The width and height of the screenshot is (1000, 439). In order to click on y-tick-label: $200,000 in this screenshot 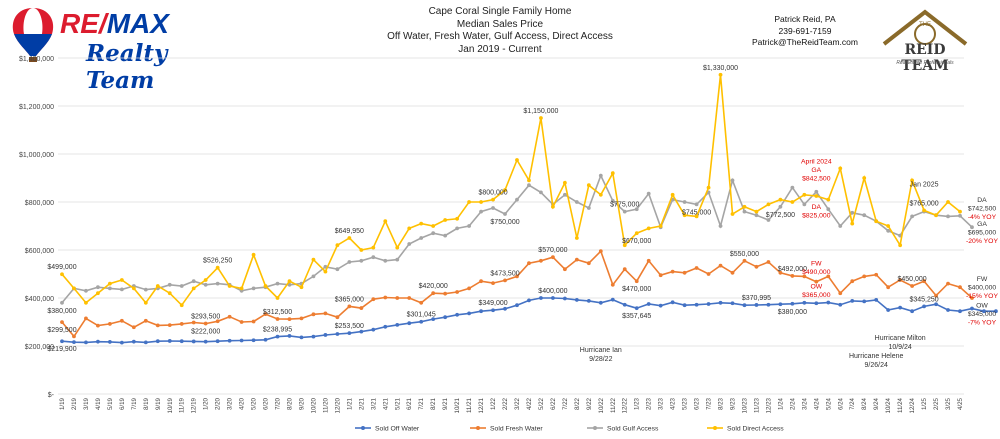, I will do `click(39, 347)`.